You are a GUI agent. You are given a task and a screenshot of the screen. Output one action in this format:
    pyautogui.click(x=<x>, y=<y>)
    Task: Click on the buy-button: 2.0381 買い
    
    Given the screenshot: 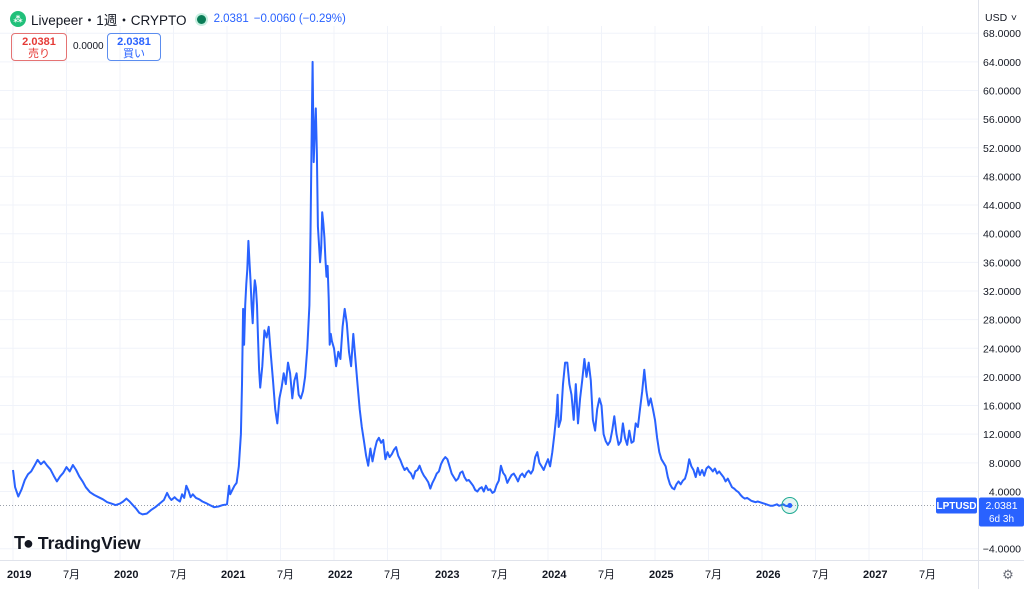 What is the action you would take?
    pyautogui.click(x=134, y=47)
    